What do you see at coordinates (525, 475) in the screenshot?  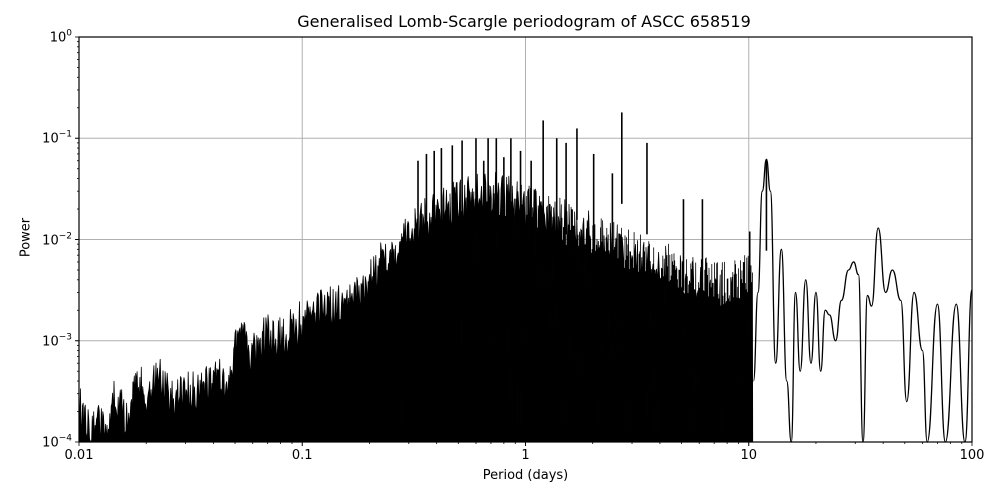 I see `x-axis-label: Period (days)` at bounding box center [525, 475].